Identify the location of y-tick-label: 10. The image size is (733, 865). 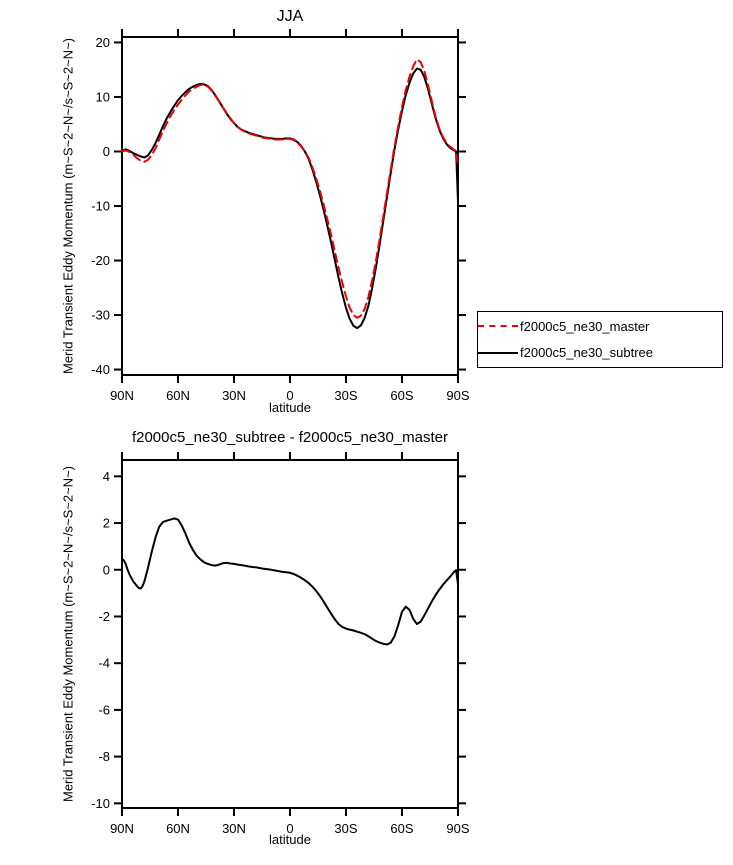
(103, 96).